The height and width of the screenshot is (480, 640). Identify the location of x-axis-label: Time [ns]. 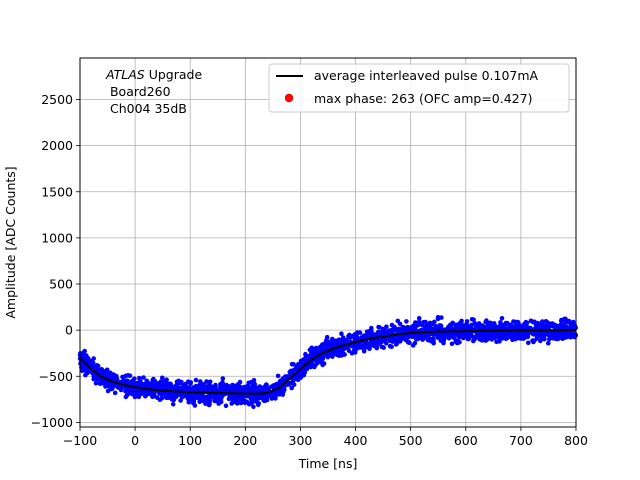
(328, 463).